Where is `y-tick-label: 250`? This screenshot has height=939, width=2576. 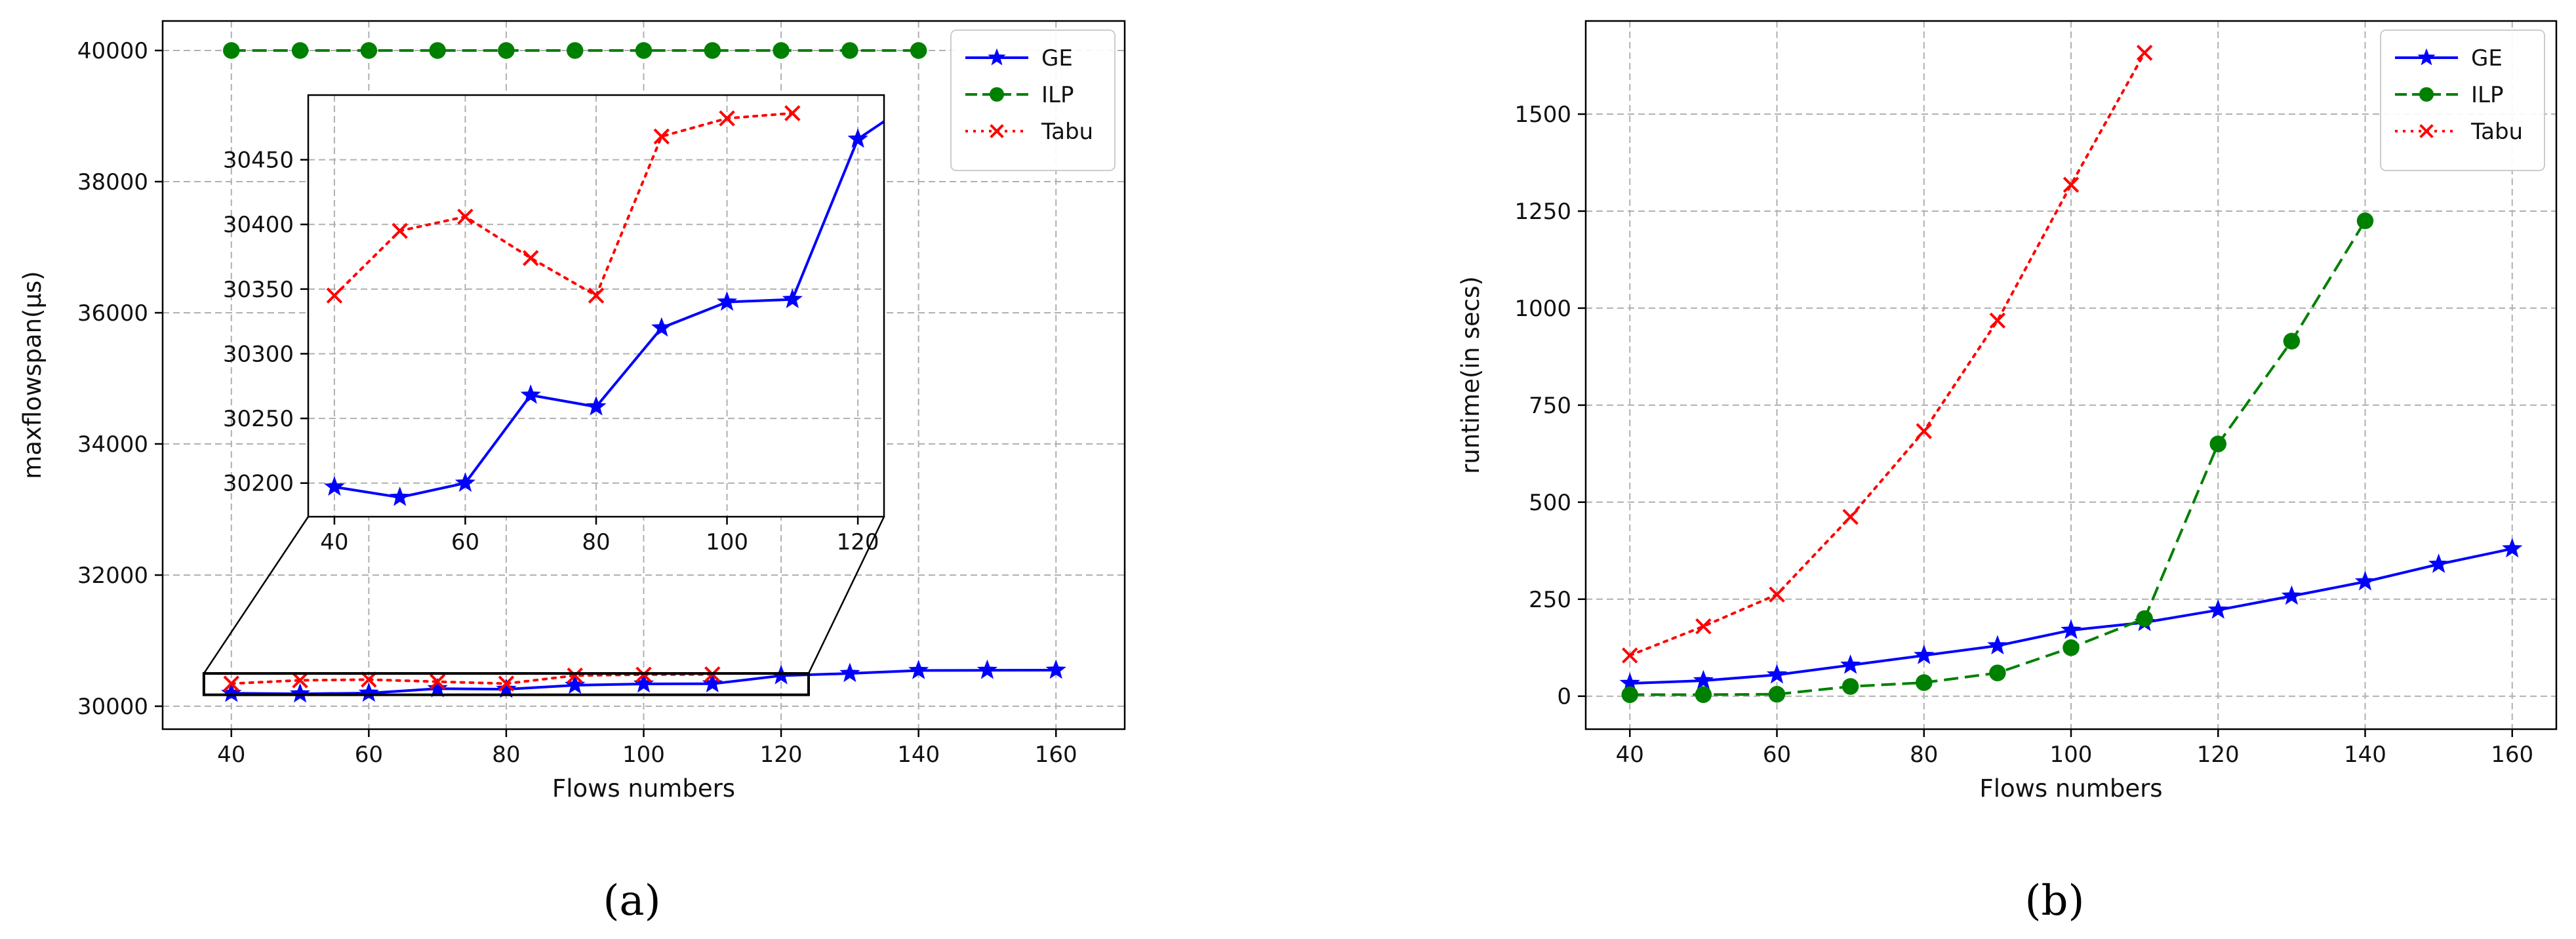
y-tick-label: 250 is located at coordinates (1550, 600).